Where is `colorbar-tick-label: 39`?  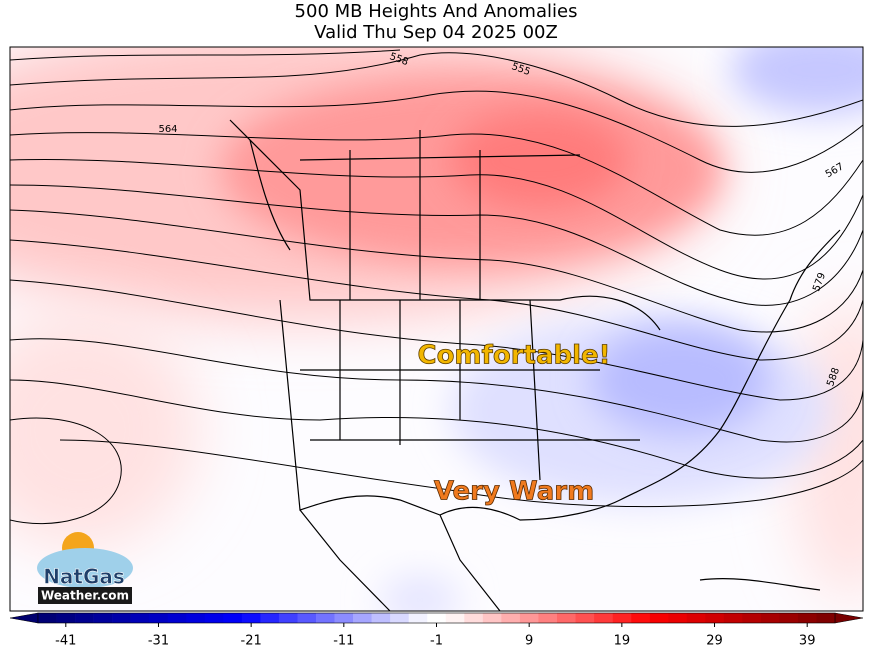
colorbar-tick-label: 39 is located at coordinates (807, 641).